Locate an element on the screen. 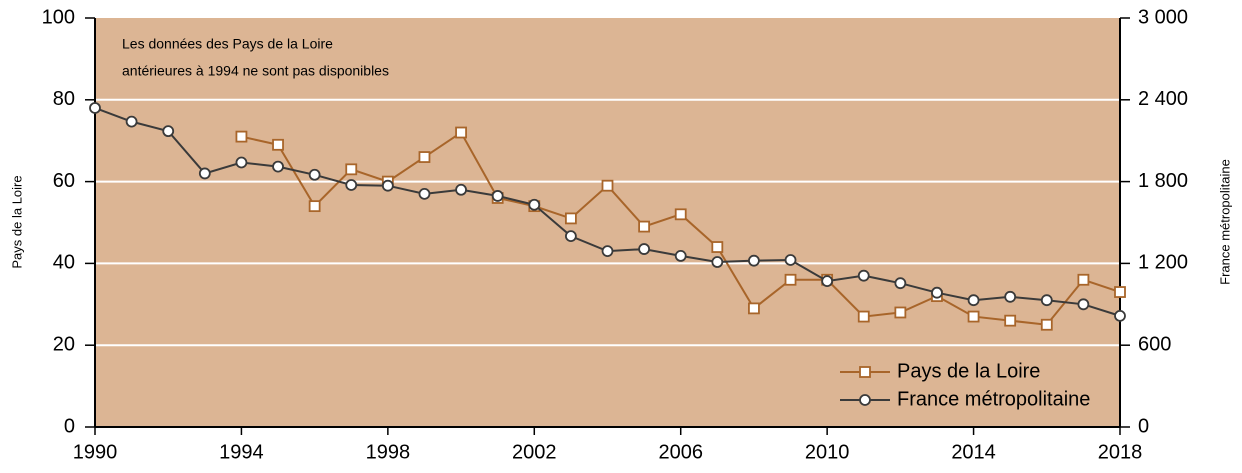 This screenshot has height=473, width=1242. x-tick-label: 2010 is located at coordinates (827, 452).